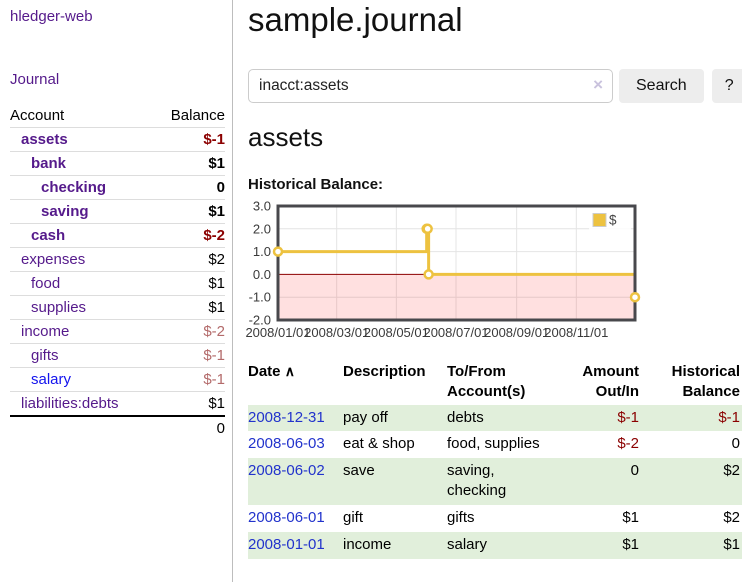 This screenshot has width=742, height=582. What do you see at coordinates (87, 379) in the screenshot?
I see `account-cell: salary` at bounding box center [87, 379].